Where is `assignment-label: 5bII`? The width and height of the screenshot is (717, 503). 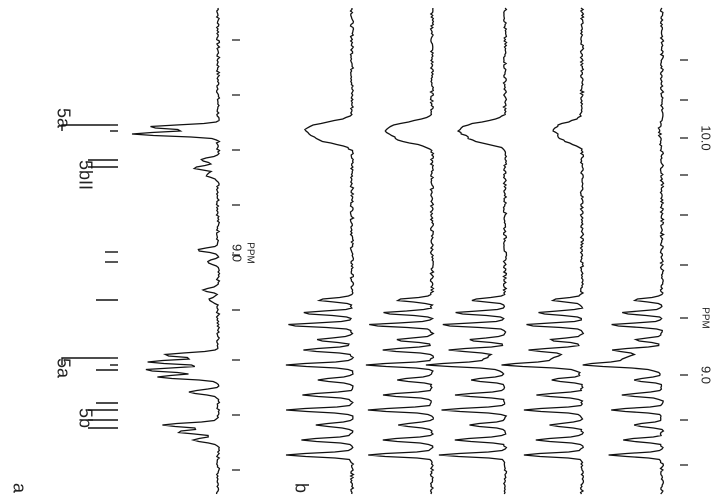
assignment-label: 5bII is located at coordinates (85, 175).